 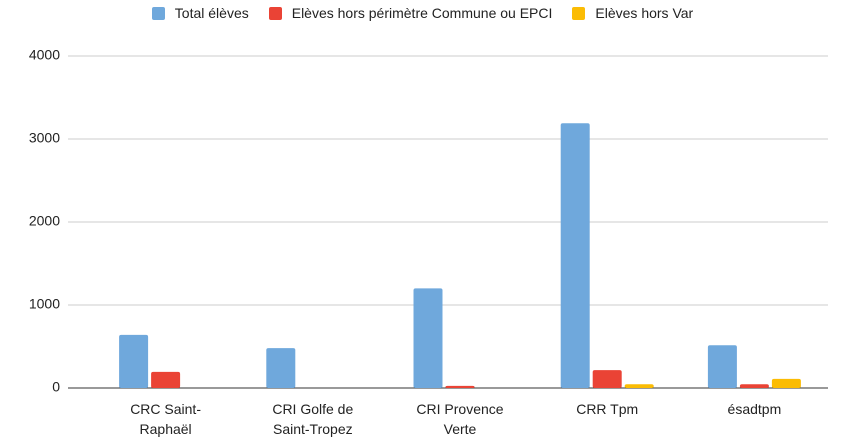 I want to click on x-tick-label: CRR Tpm, so click(x=607, y=409).